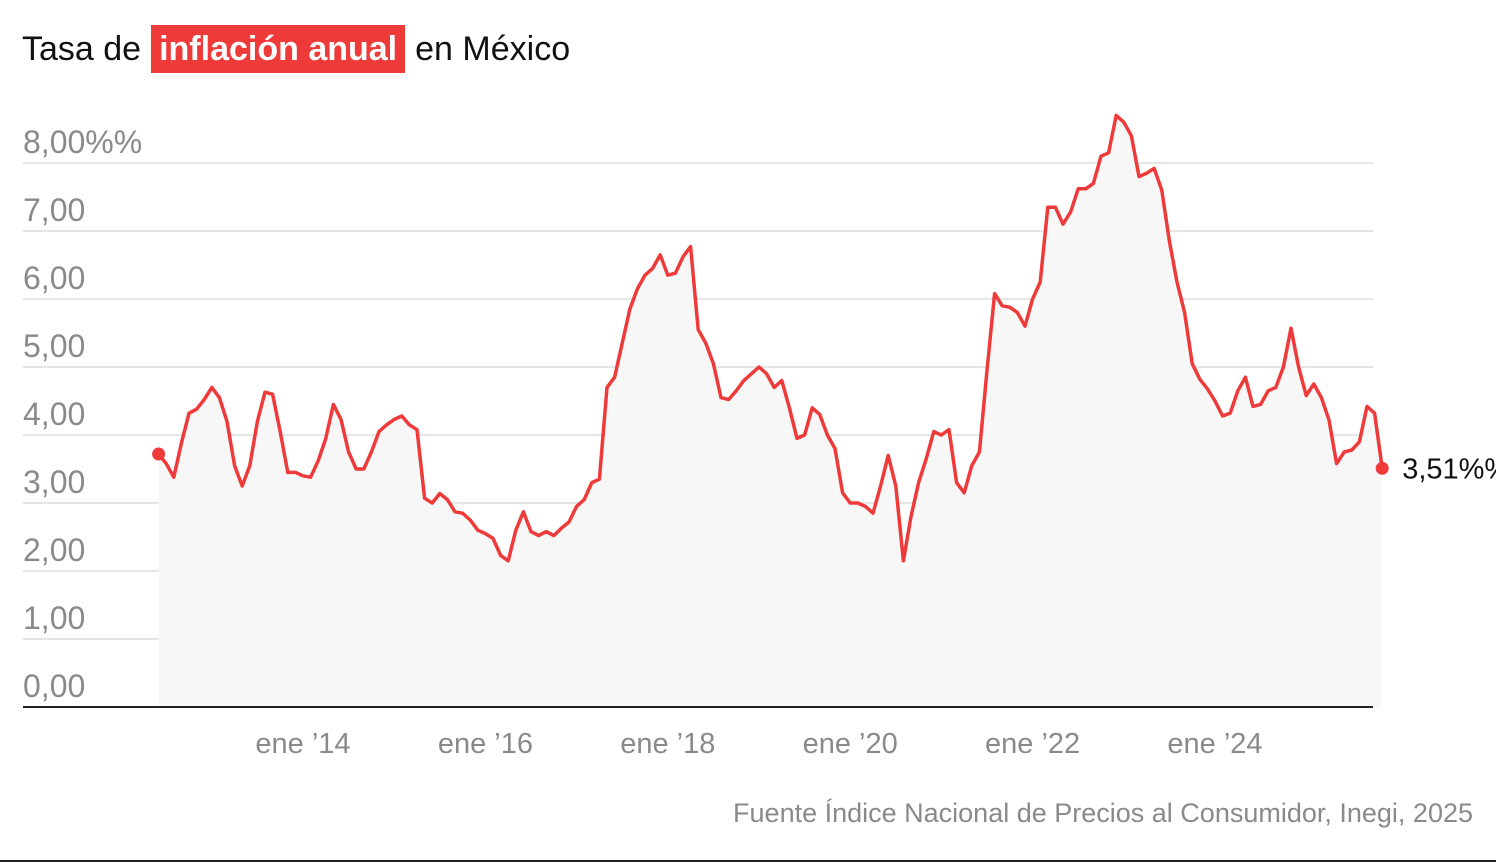 The width and height of the screenshot is (1496, 864). Describe the element at coordinates (159, 454) in the screenshot. I see `series-start-point` at that location.